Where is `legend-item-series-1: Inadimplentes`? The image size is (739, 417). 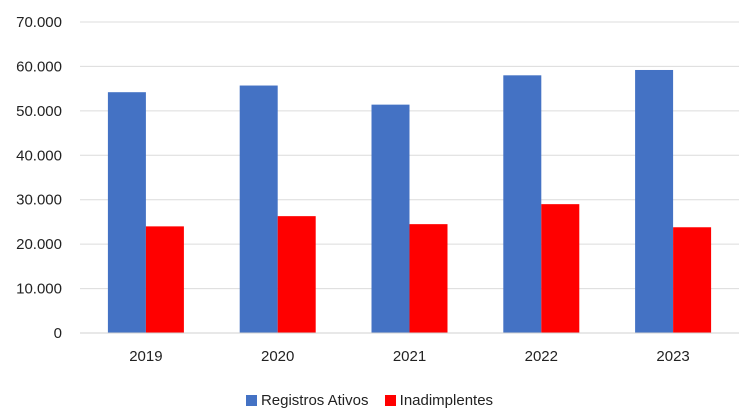
legend-item-series-1: Inadimplentes is located at coordinates (439, 400).